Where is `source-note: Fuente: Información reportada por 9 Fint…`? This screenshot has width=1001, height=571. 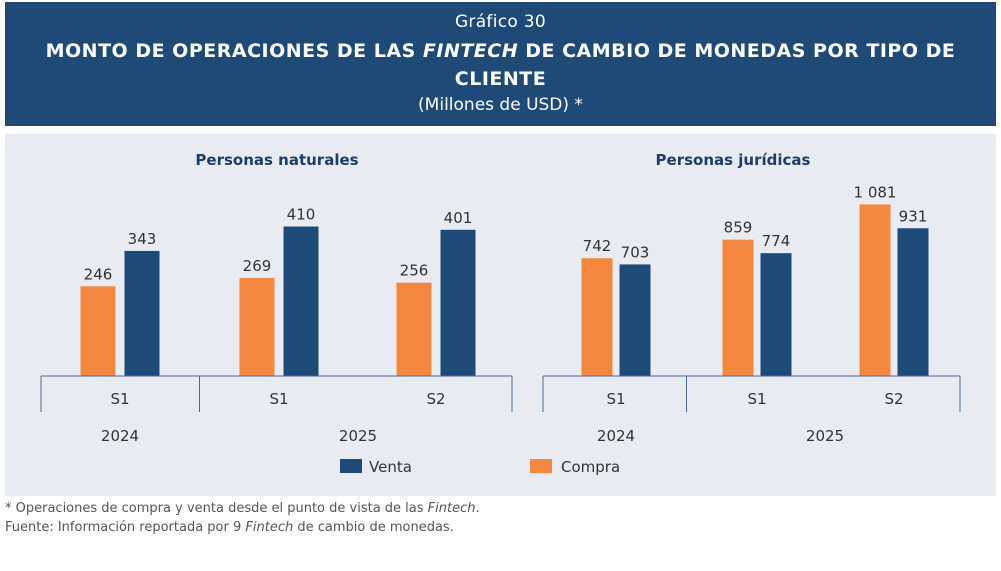 source-note: Fuente: Información reportada por 9 Fint… is located at coordinates (229, 527).